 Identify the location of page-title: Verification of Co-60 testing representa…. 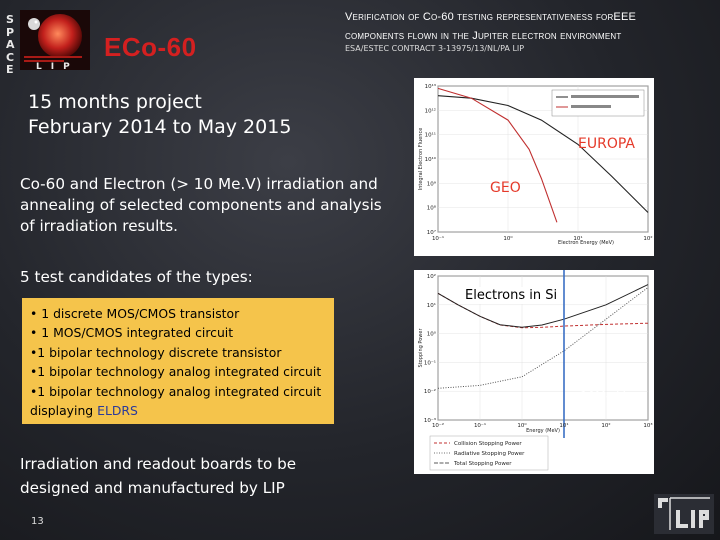
(532, 27).